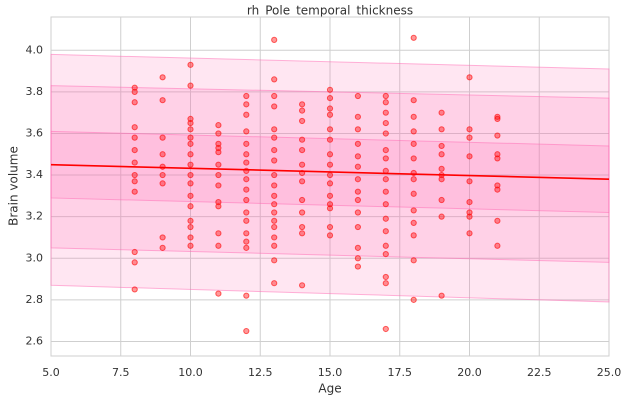 The height and width of the screenshot is (402, 628). Describe the element at coordinates (609, 372) in the screenshot. I see `x-tick-label: 25.0` at that location.